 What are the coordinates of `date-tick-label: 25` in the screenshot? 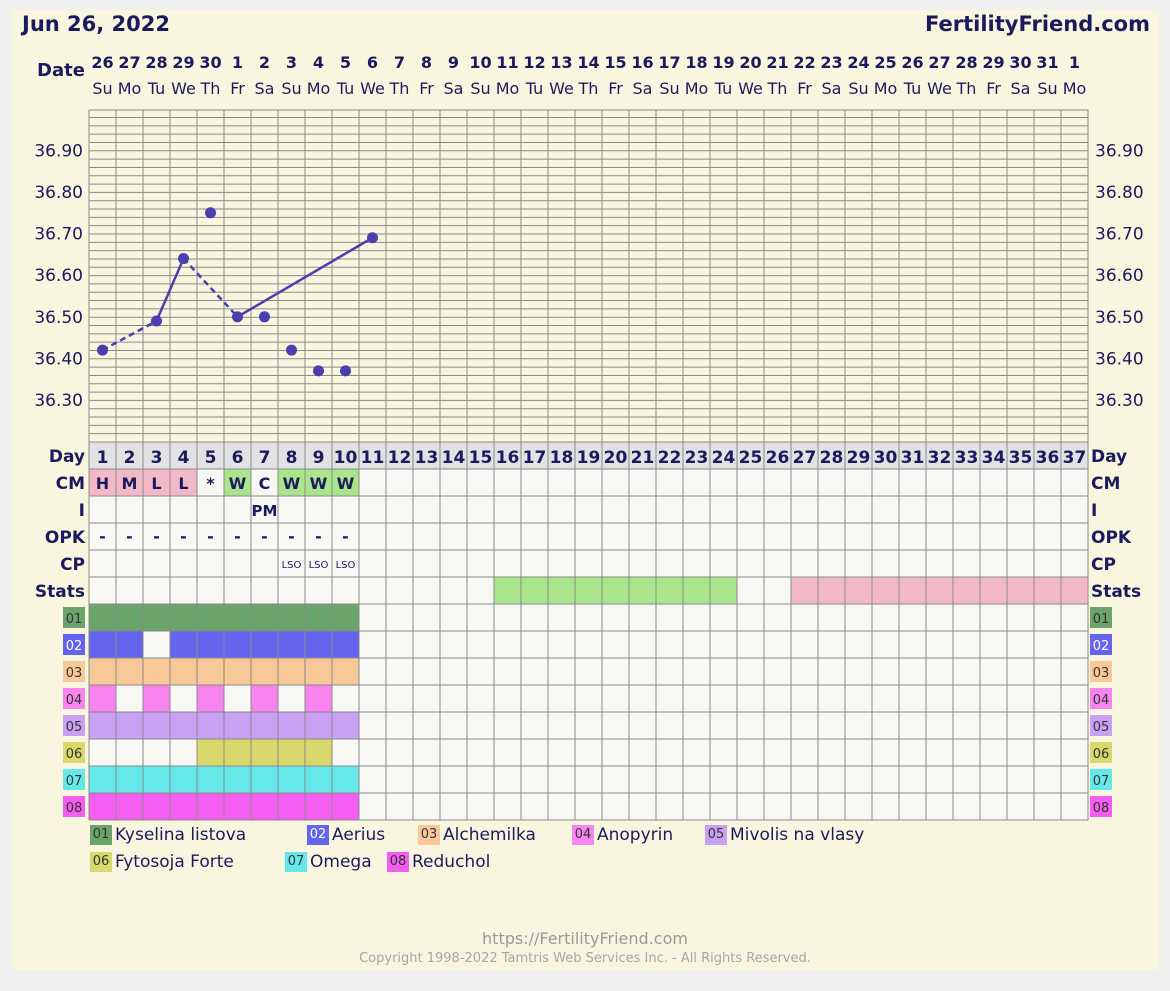 It's located at (885, 62).